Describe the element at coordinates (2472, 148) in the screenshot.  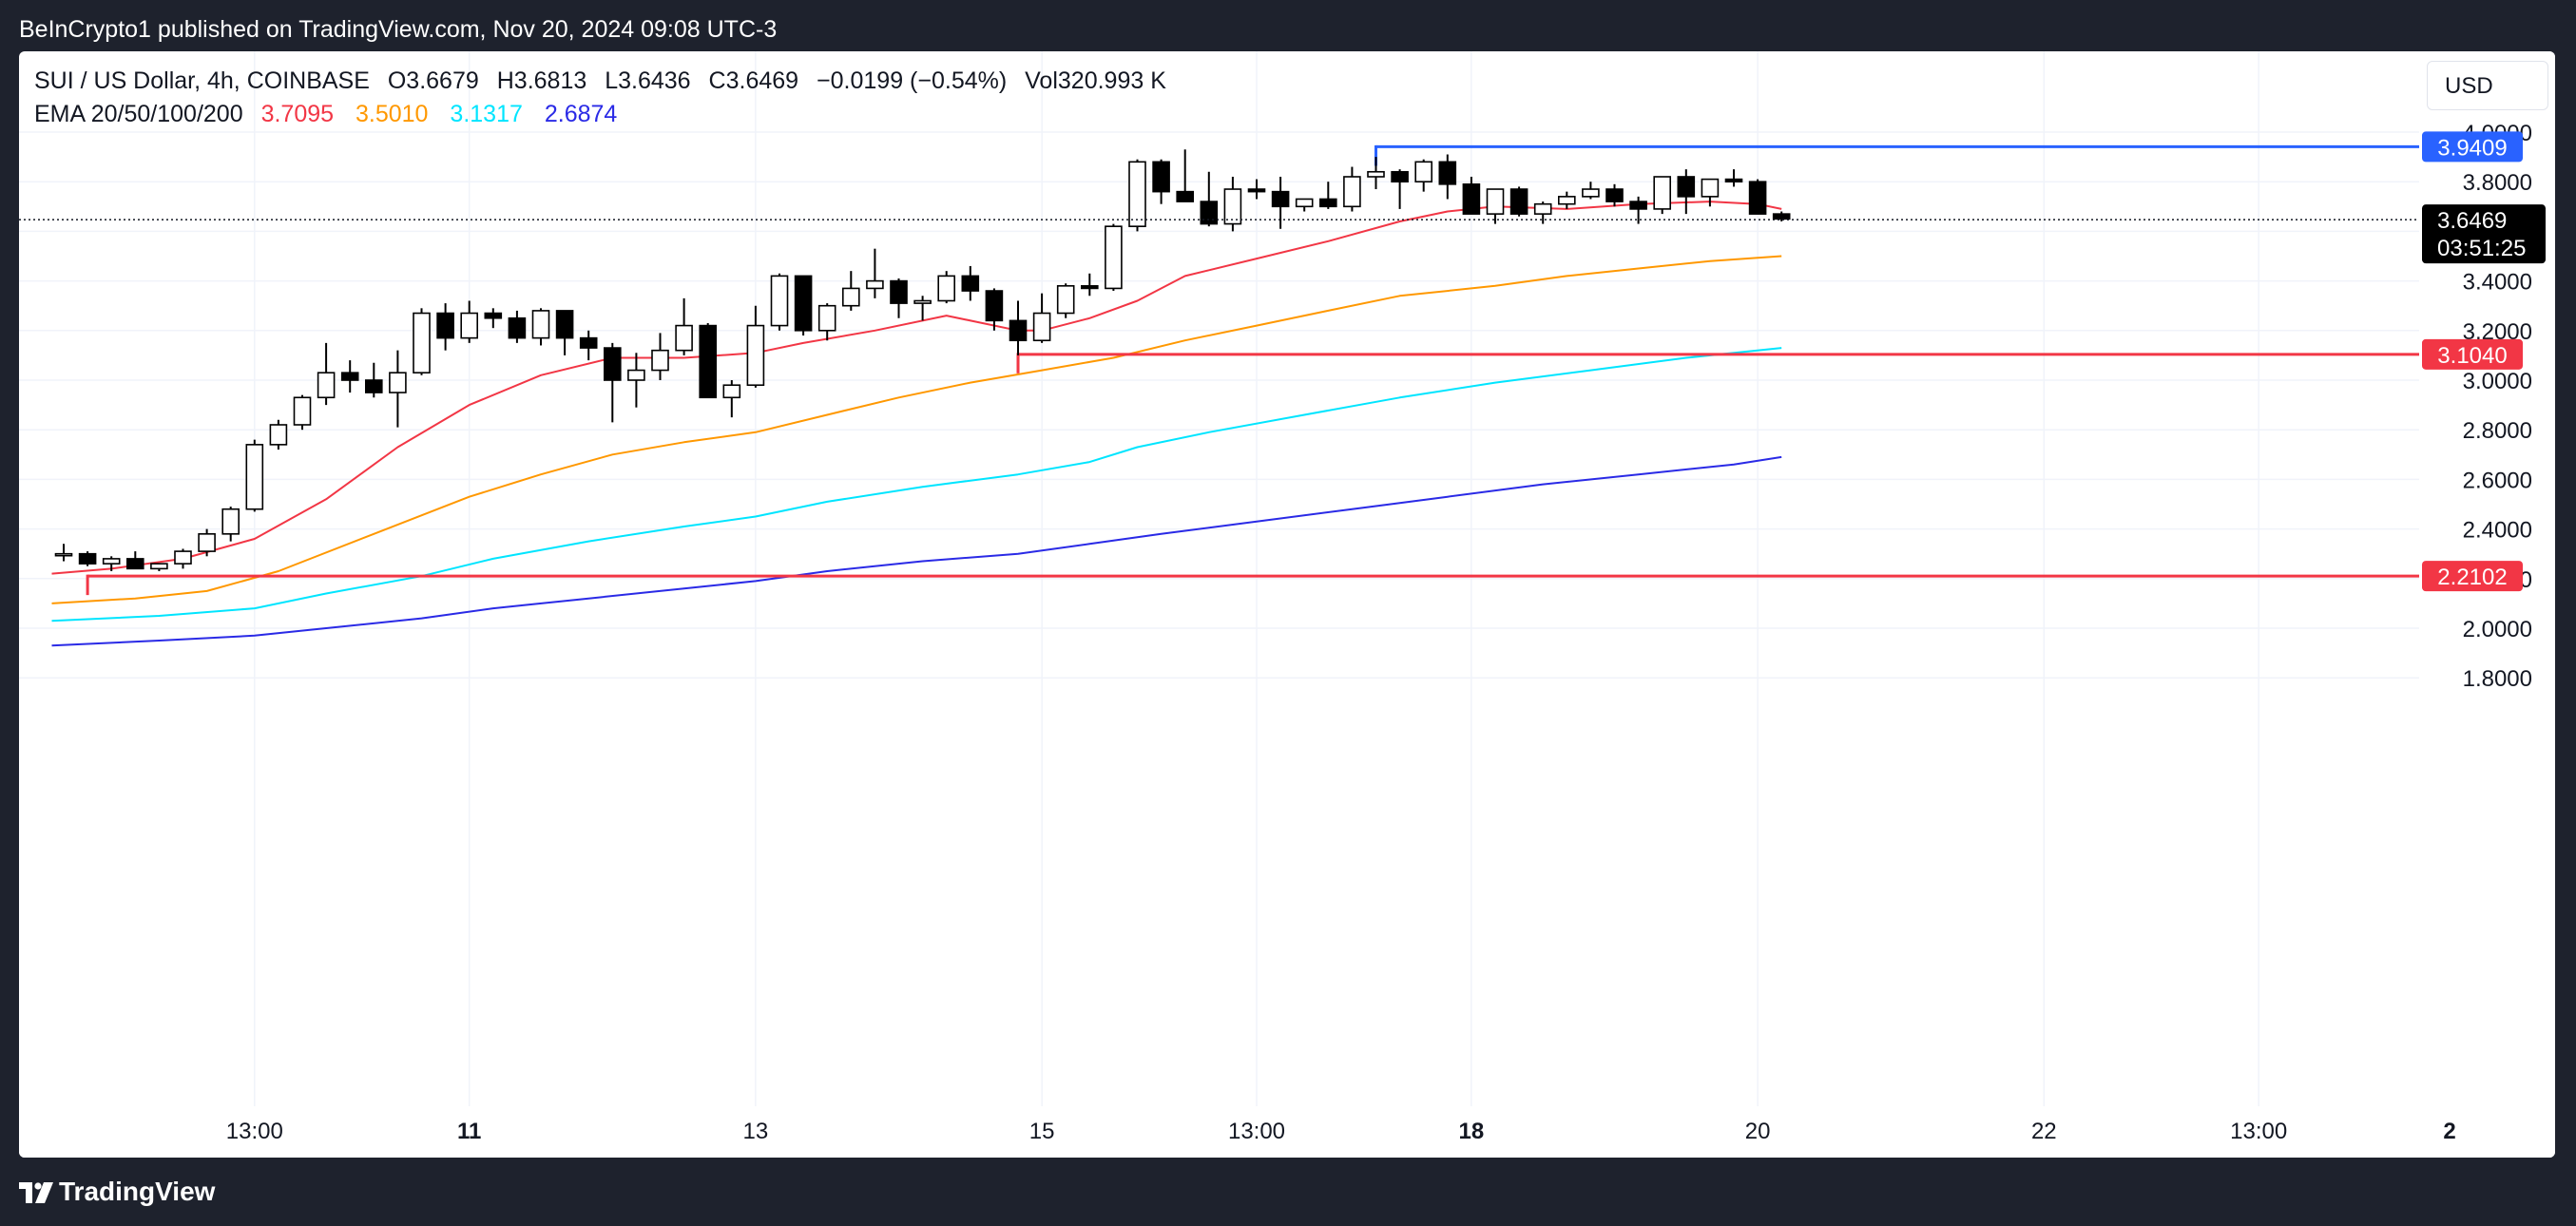
I see `level-label-resistance: 3.9409` at that location.